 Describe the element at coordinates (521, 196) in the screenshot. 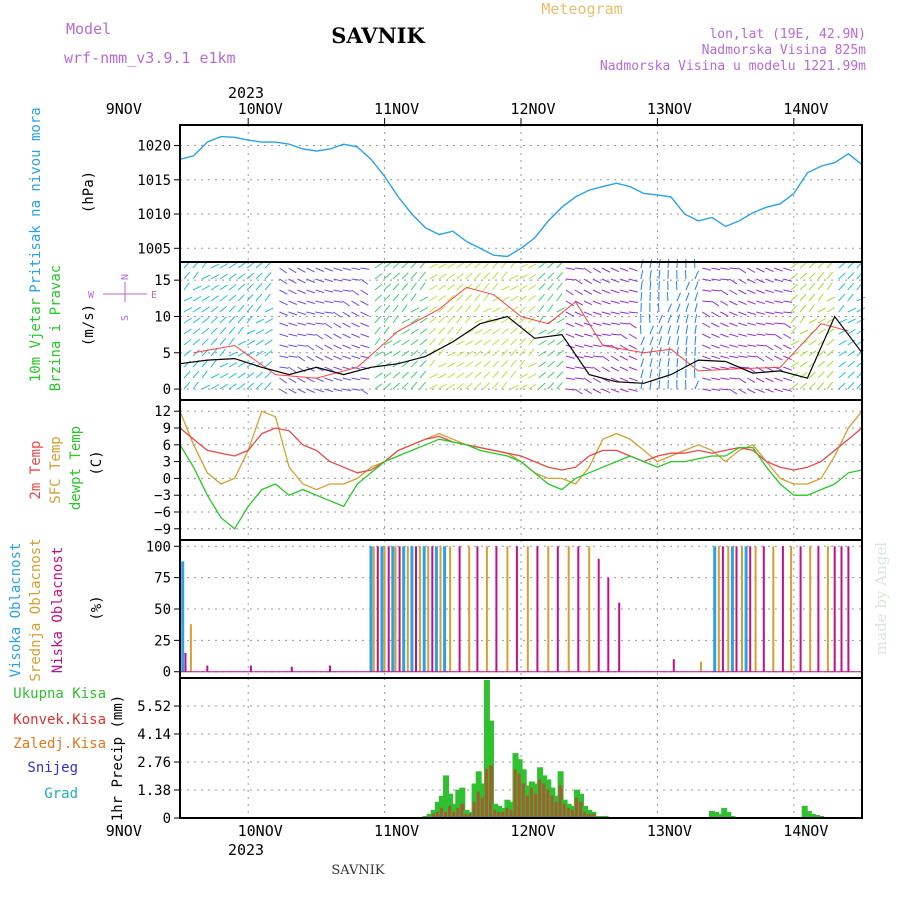

I see `pressure-line` at that location.